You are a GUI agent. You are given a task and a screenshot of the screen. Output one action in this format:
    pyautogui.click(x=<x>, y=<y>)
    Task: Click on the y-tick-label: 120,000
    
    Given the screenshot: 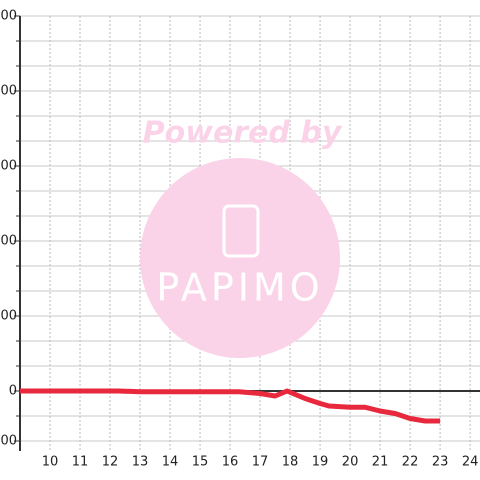 What is the action you would take?
    pyautogui.click(x=8, y=91)
    